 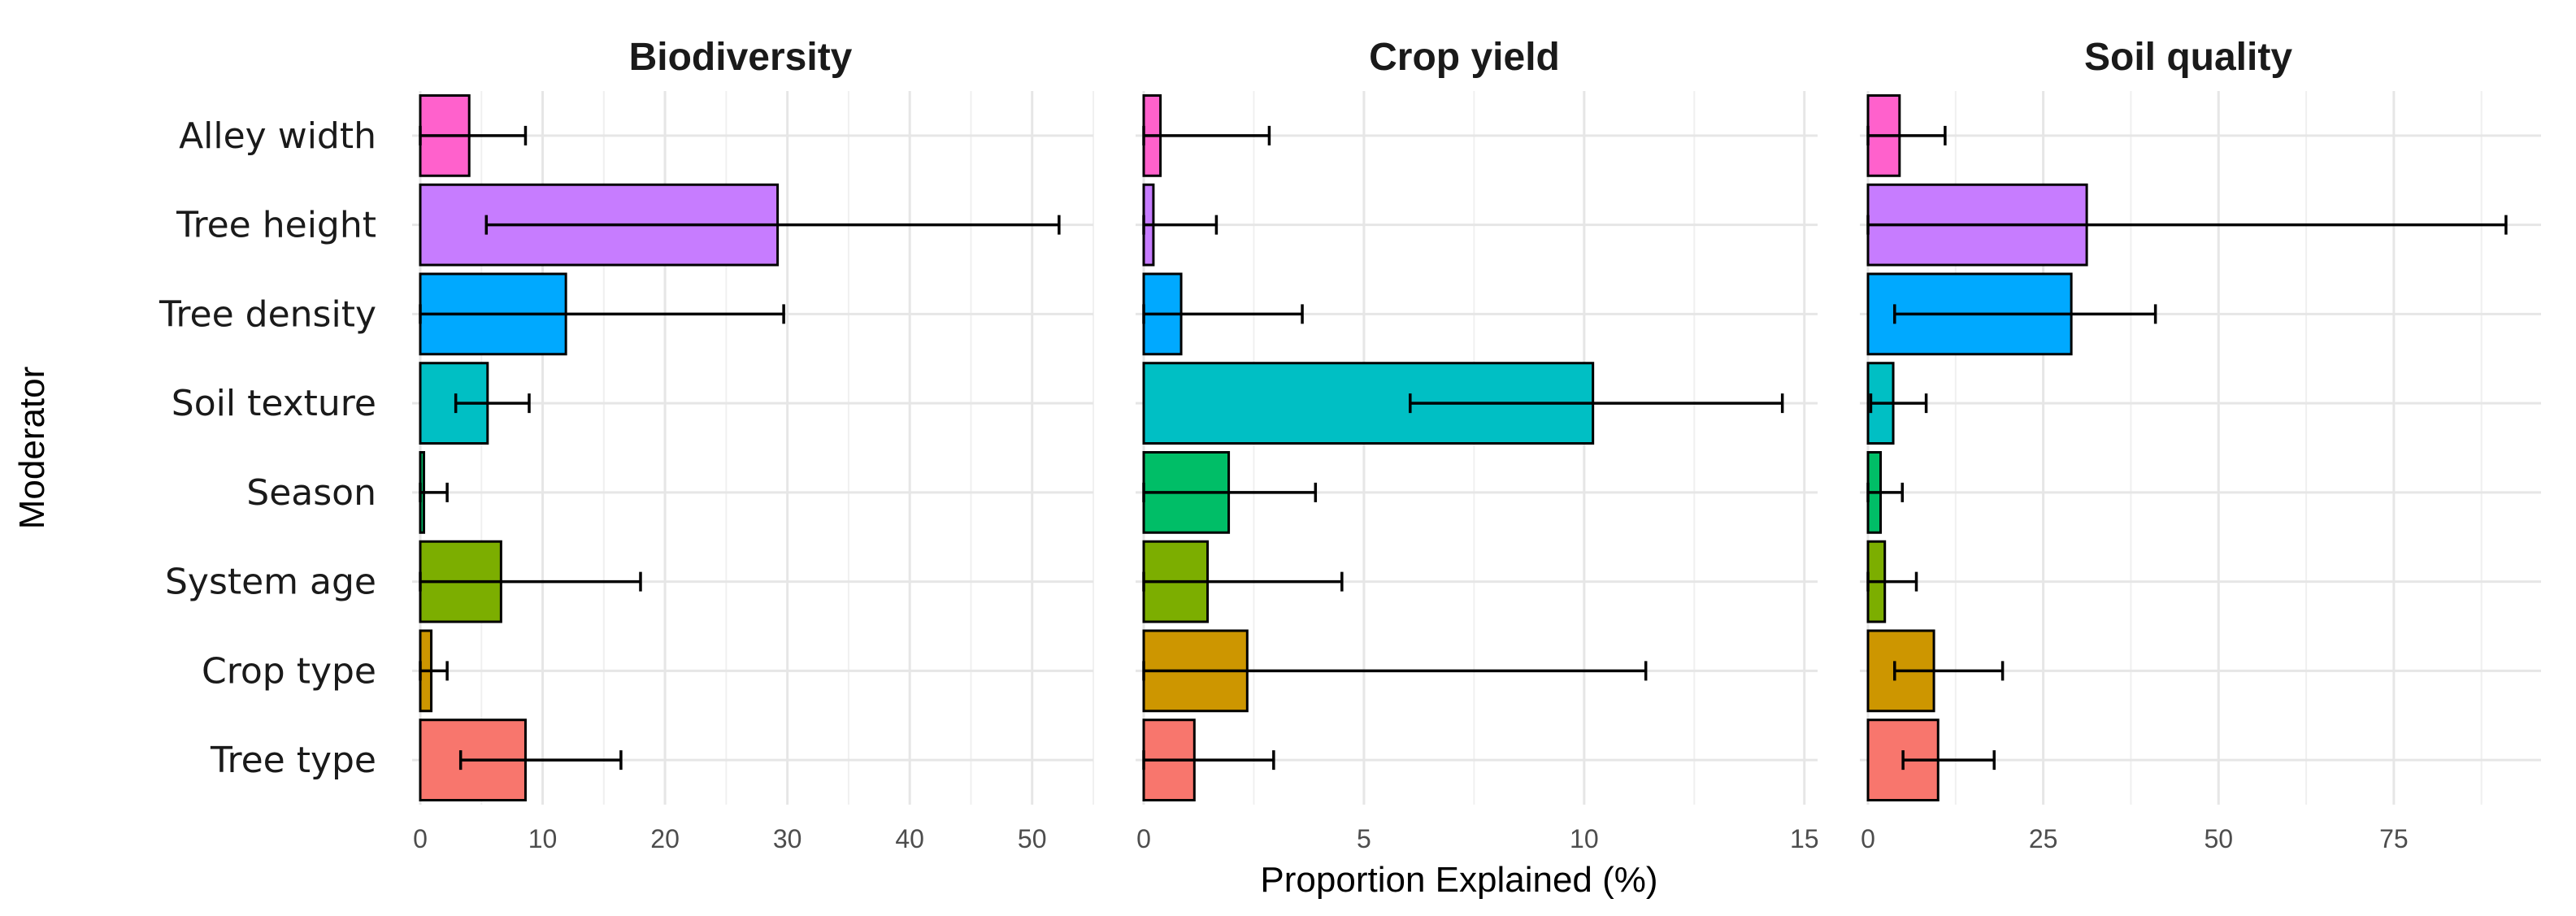 I want to click on biodiversity-errorbar-crop-type, so click(x=434, y=671).